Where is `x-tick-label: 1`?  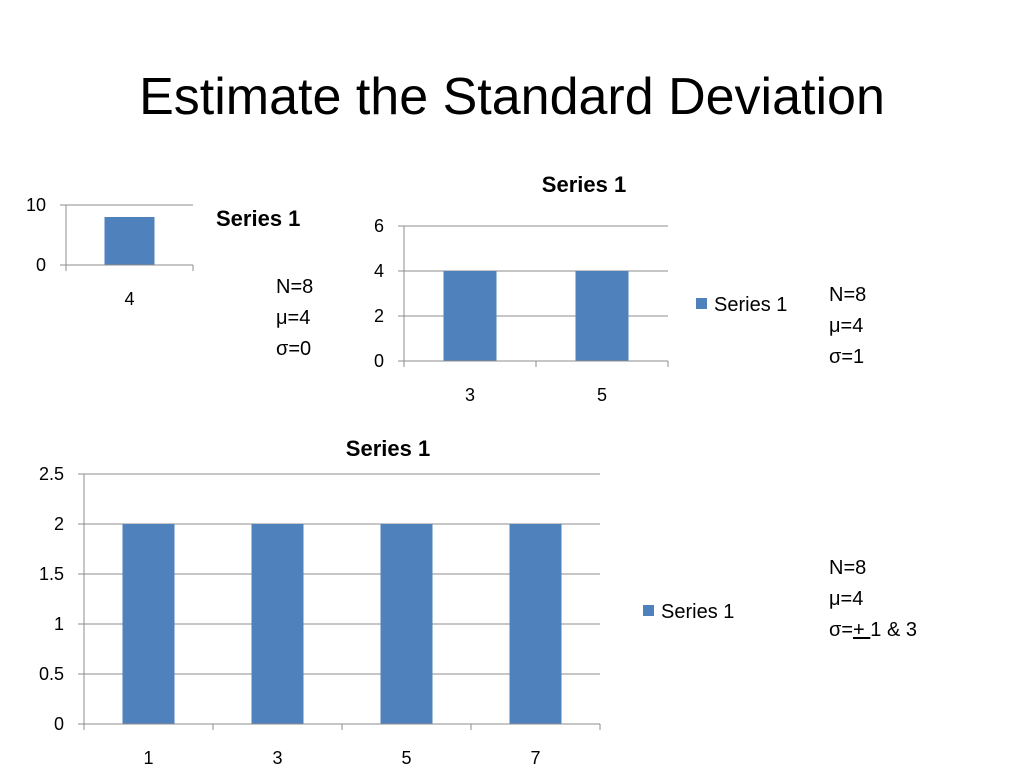
x-tick-label: 1 is located at coordinates (148, 758).